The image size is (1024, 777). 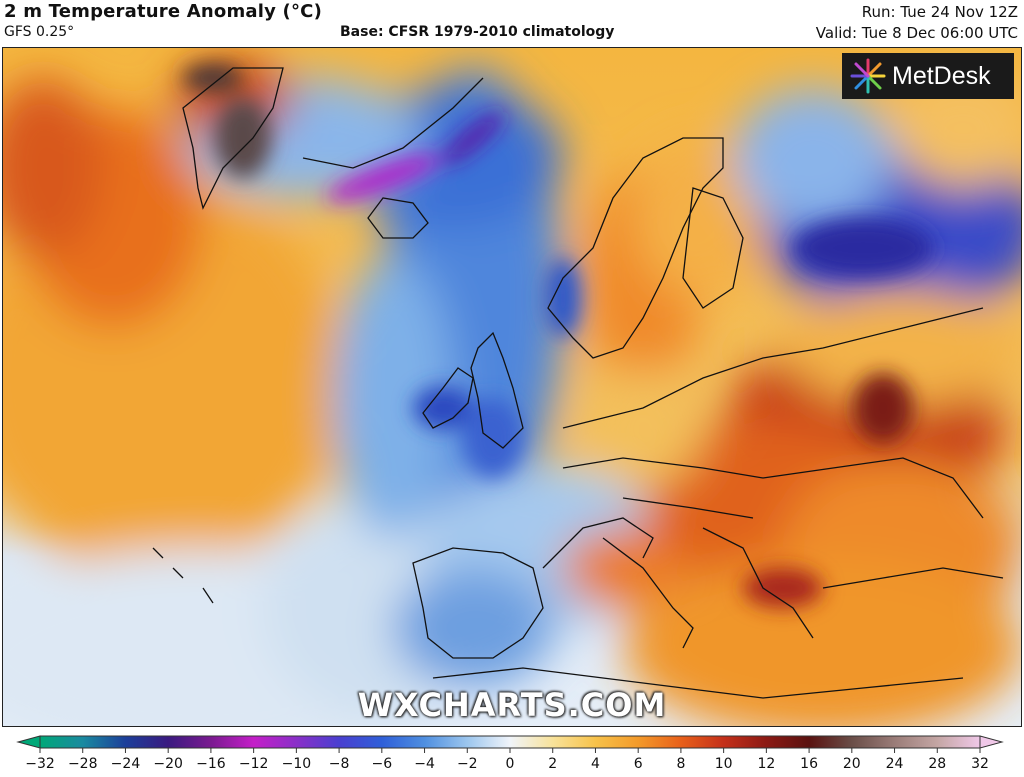 What do you see at coordinates (467, 764) in the screenshot?
I see `colorbar-tick-label: −2` at bounding box center [467, 764].